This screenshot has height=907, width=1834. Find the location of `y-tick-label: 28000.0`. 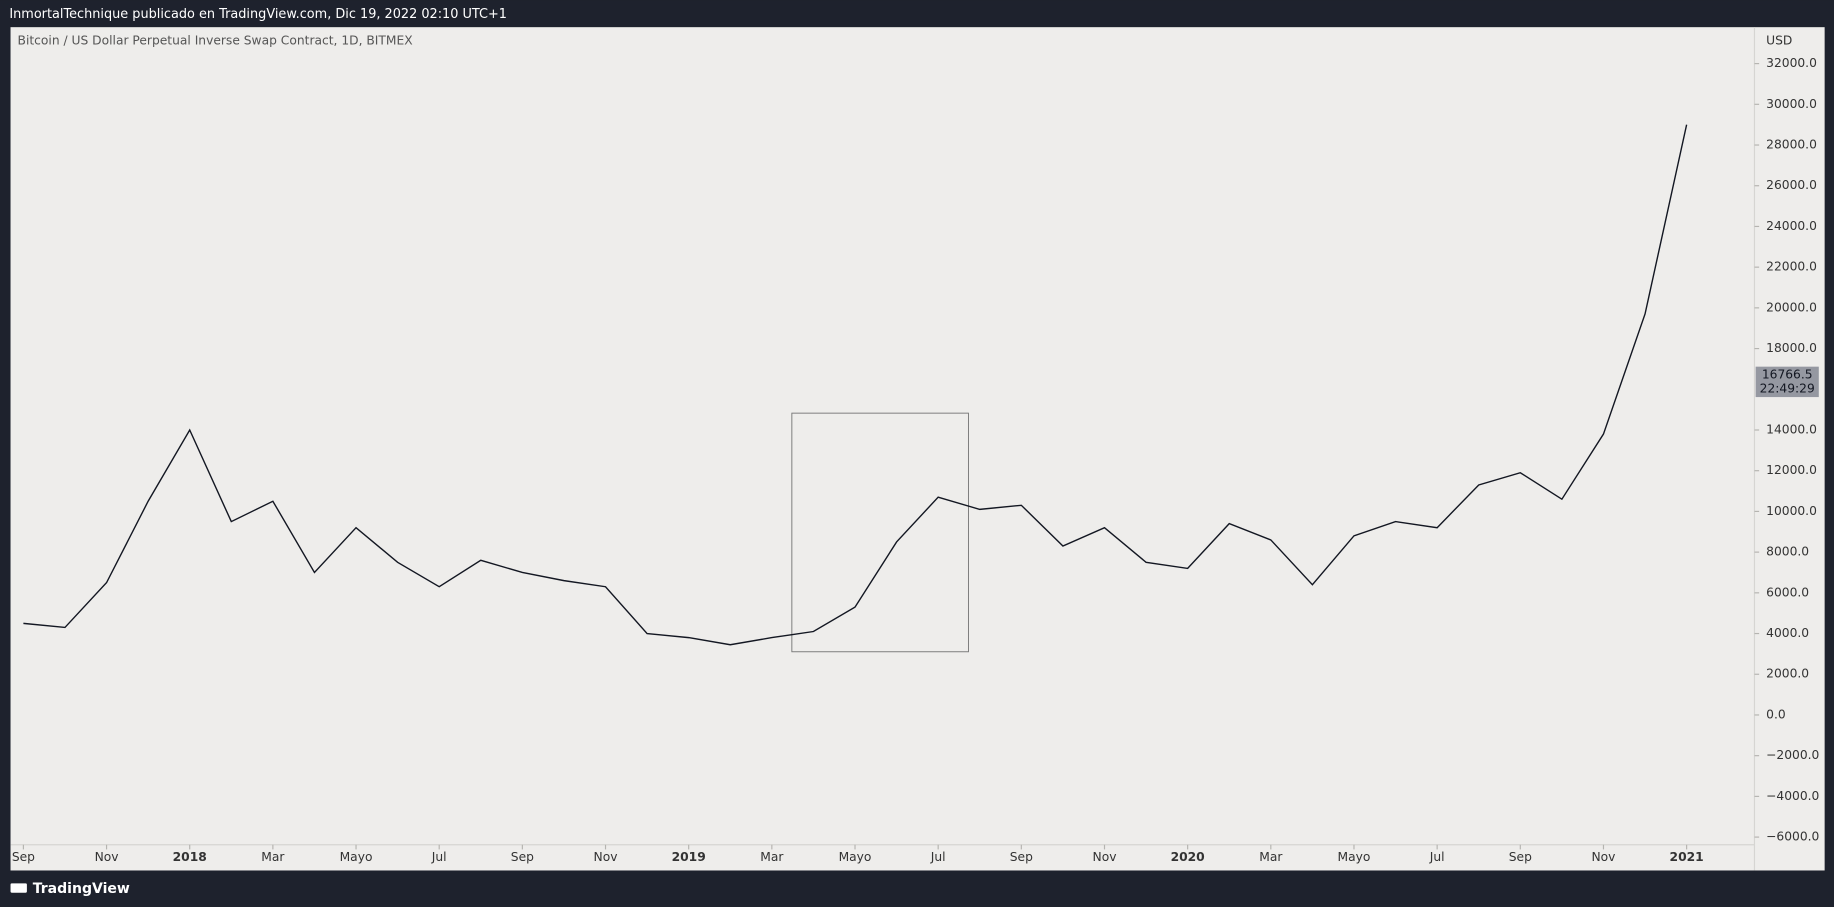

y-tick-label: 28000.0 is located at coordinates (1791, 145).